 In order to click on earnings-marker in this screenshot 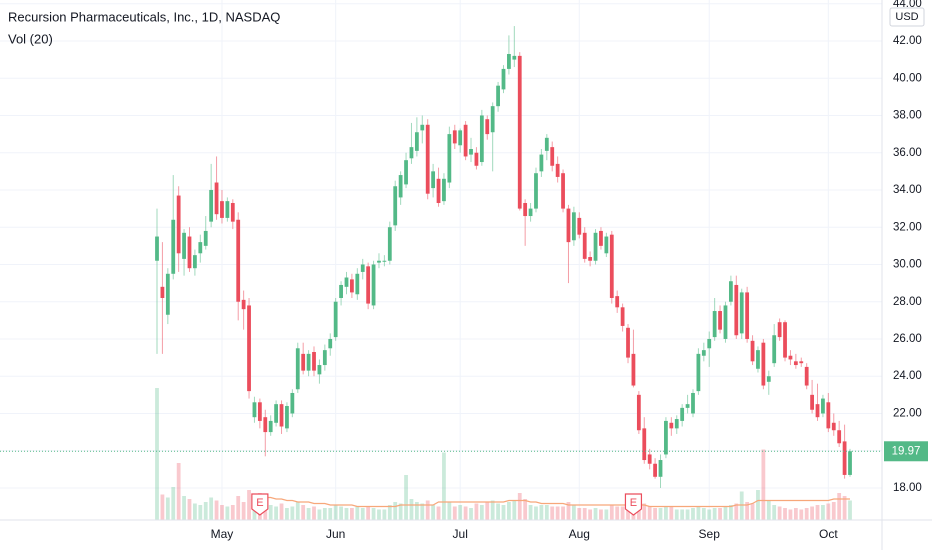, I will do `click(633, 504)`.